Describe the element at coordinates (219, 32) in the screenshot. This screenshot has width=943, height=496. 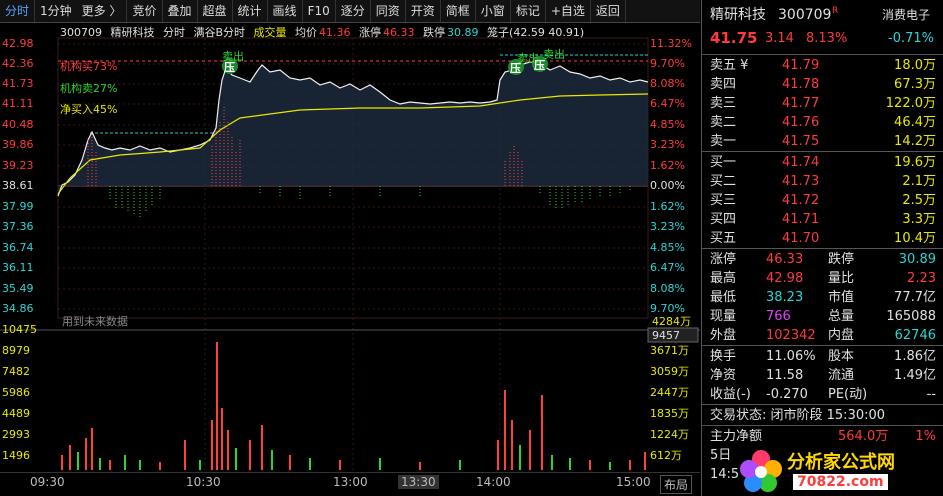
I see `info-indicator: 满谷B分时` at that location.